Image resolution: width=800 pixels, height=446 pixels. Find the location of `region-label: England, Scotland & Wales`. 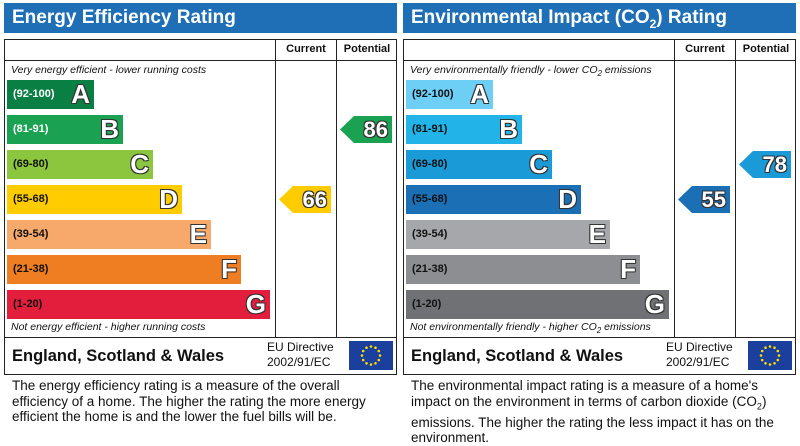

region-label: England, Scotland & Wales is located at coordinates (118, 356).